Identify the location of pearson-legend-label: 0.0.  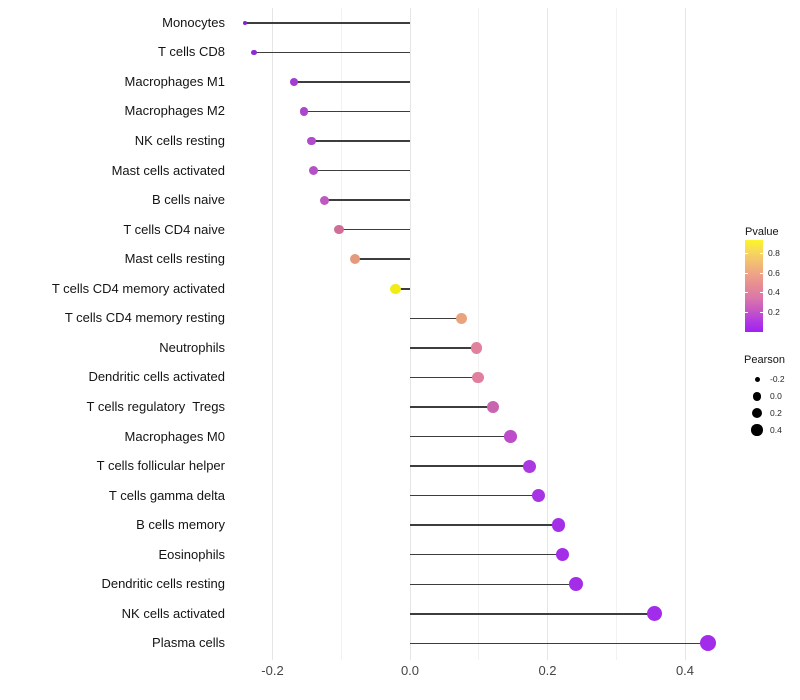
(776, 396).